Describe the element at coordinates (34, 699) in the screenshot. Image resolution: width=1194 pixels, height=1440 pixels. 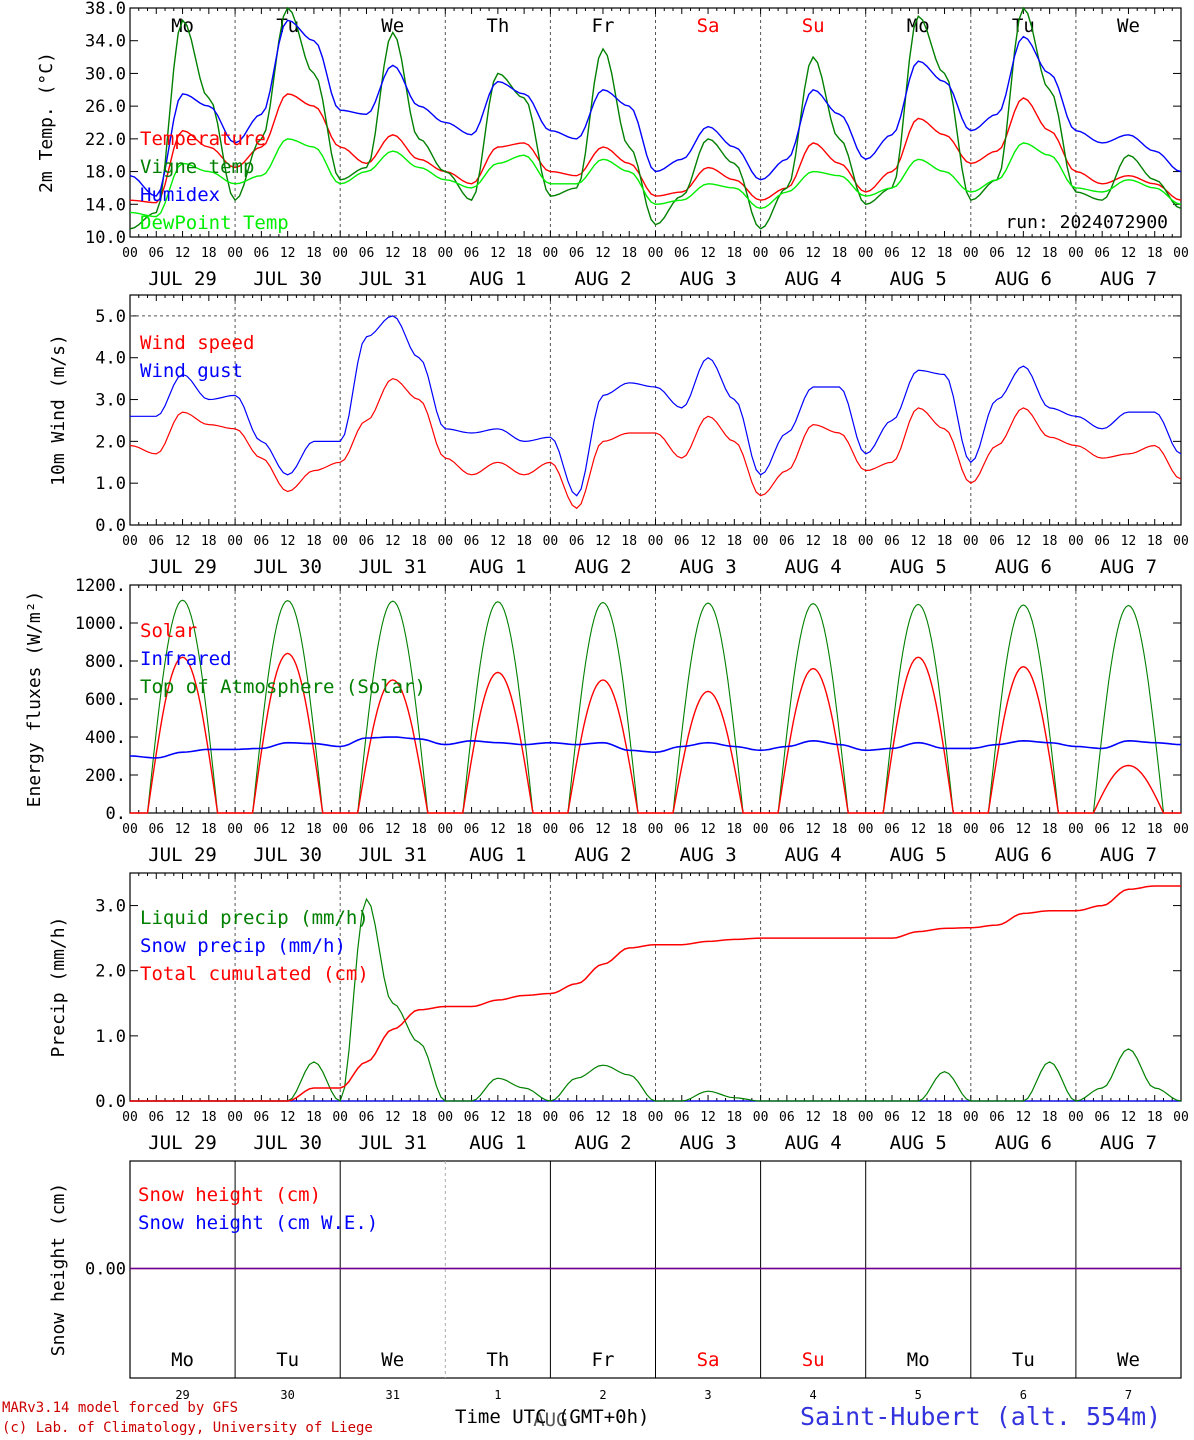
I see `y-axis-title: Energy fluxes (W/m²)` at that location.